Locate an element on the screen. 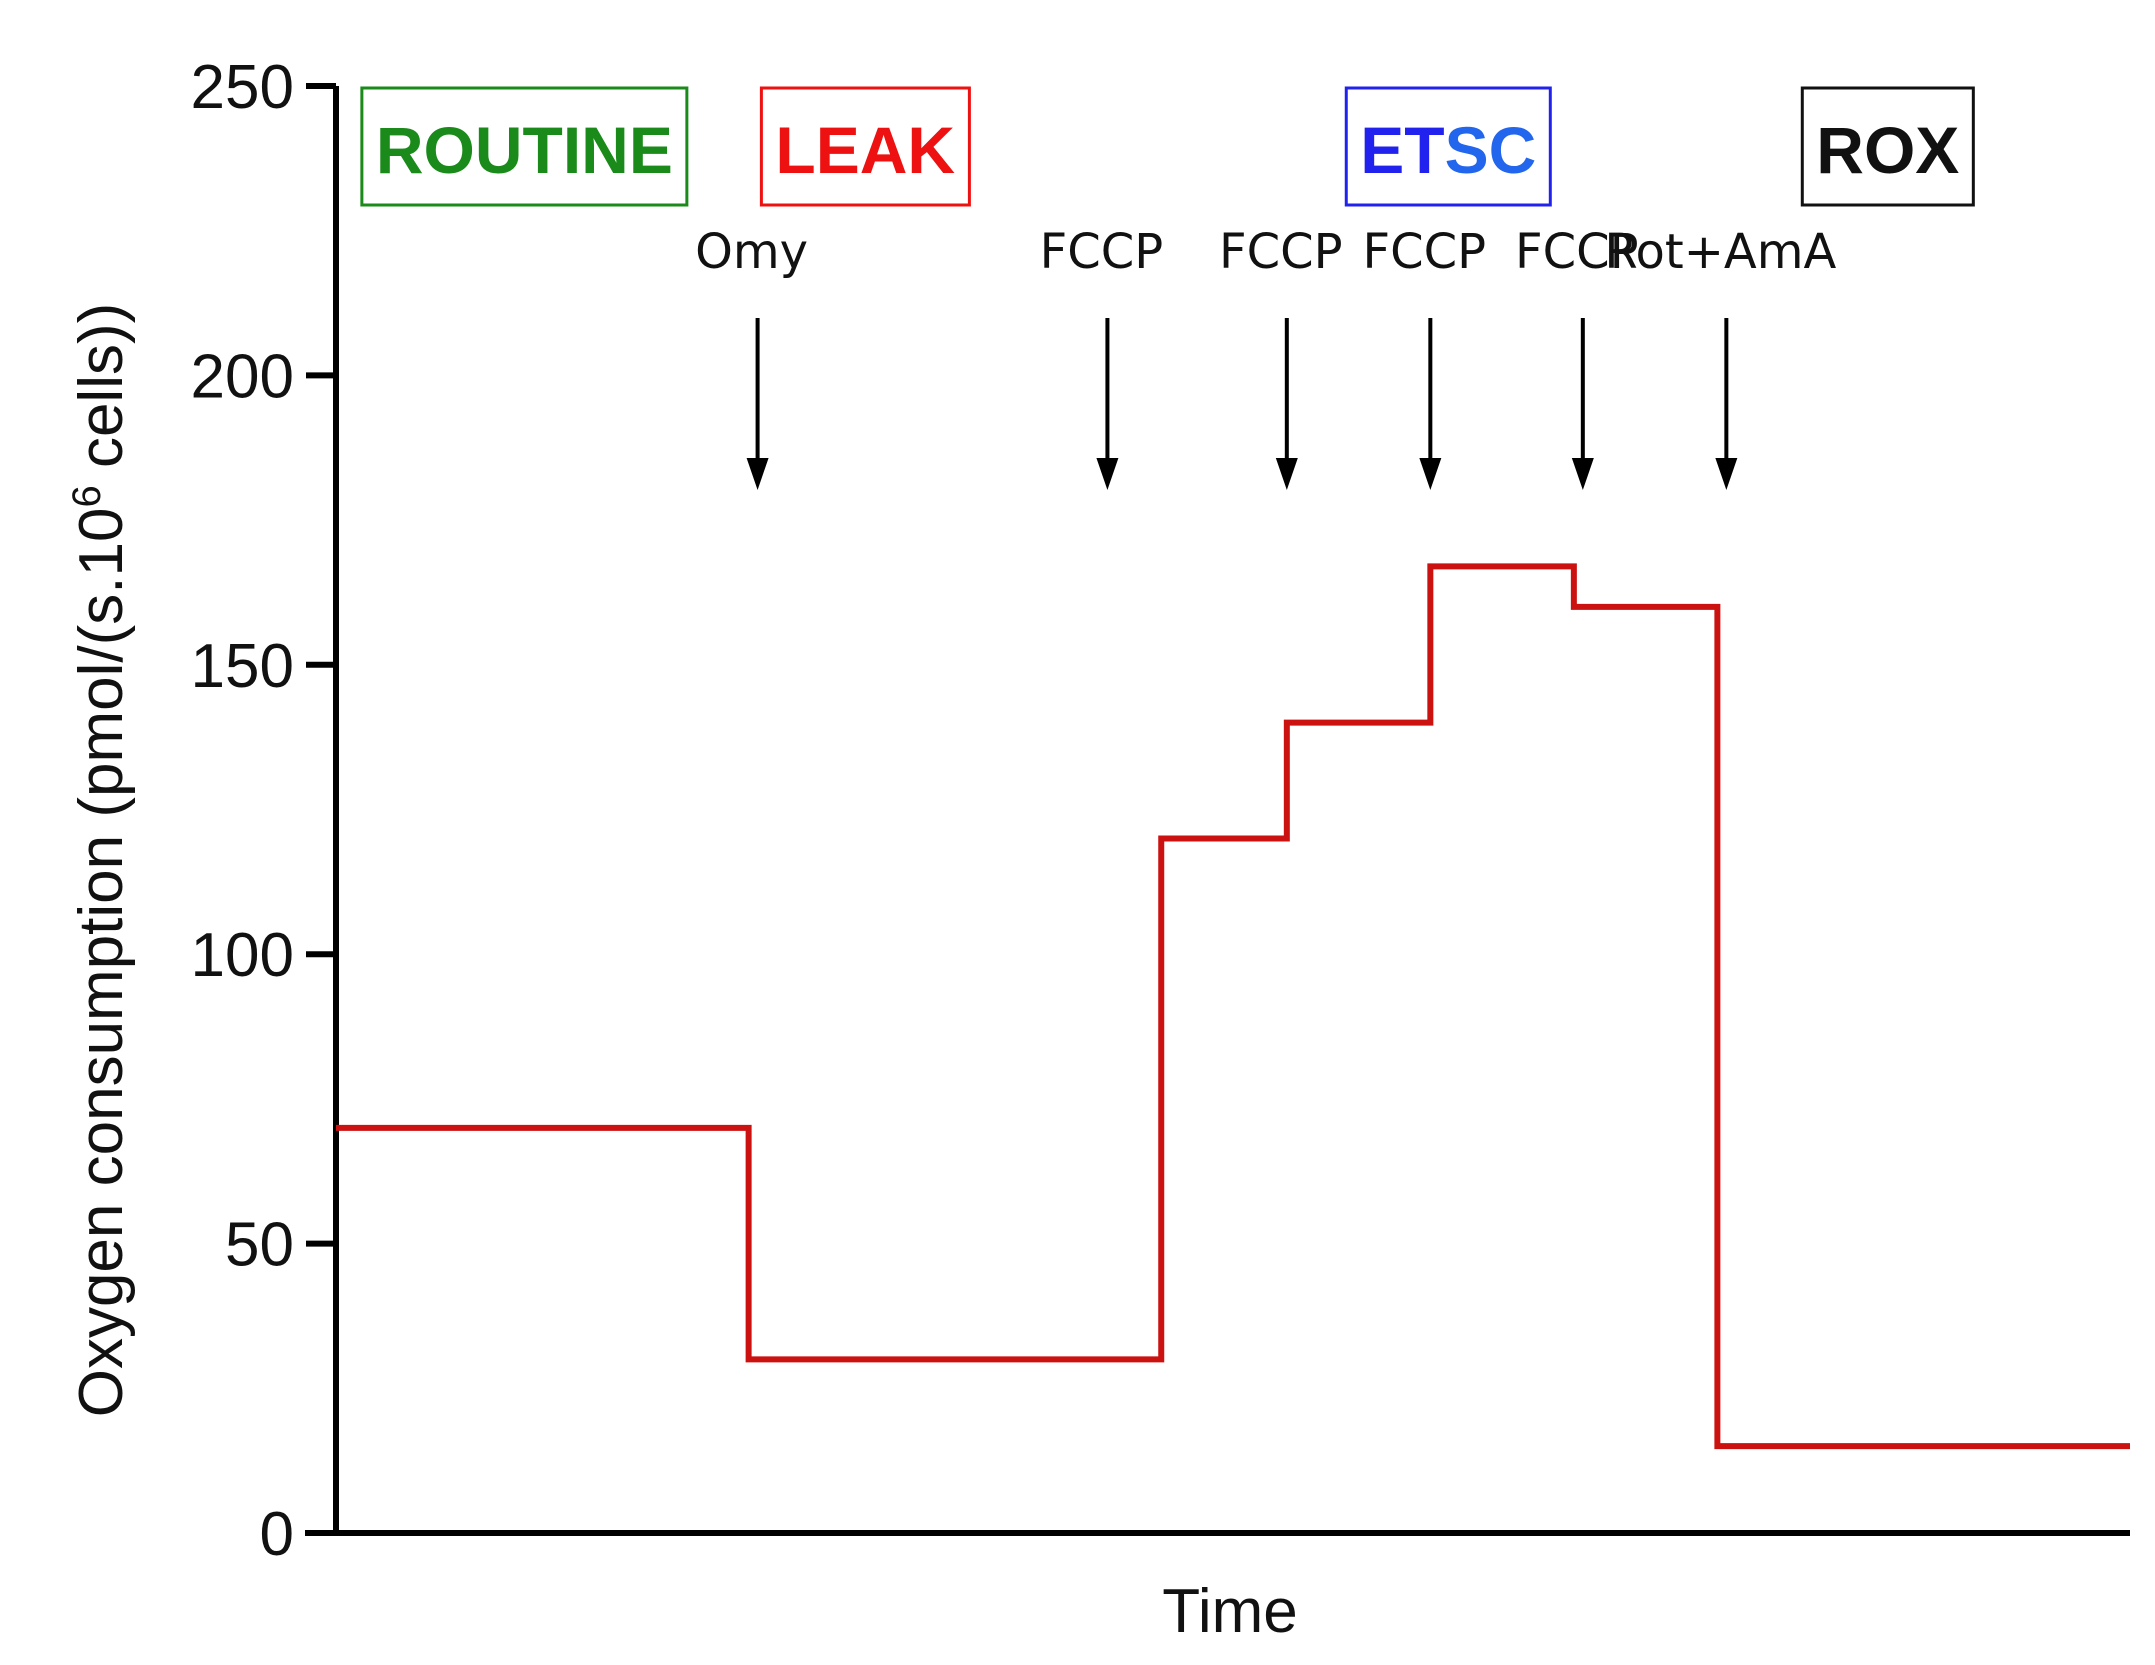 The width and height of the screenshot is (2155, 1665). state-label-etsc: ETSC is located at coordinates (1448, 150).